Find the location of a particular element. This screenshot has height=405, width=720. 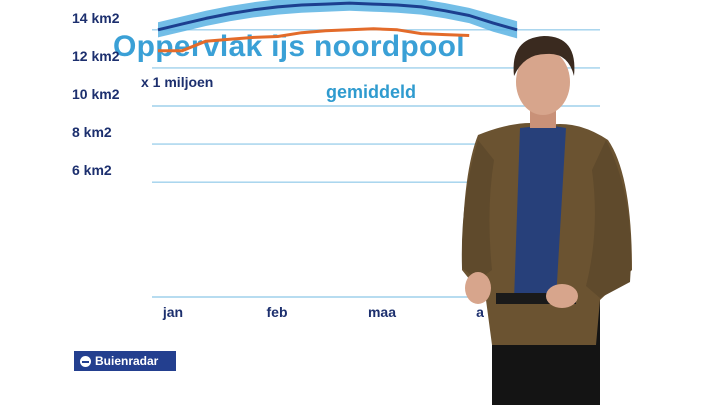

y-tick-label: 6 km2 is located at coordinates (92, 170).